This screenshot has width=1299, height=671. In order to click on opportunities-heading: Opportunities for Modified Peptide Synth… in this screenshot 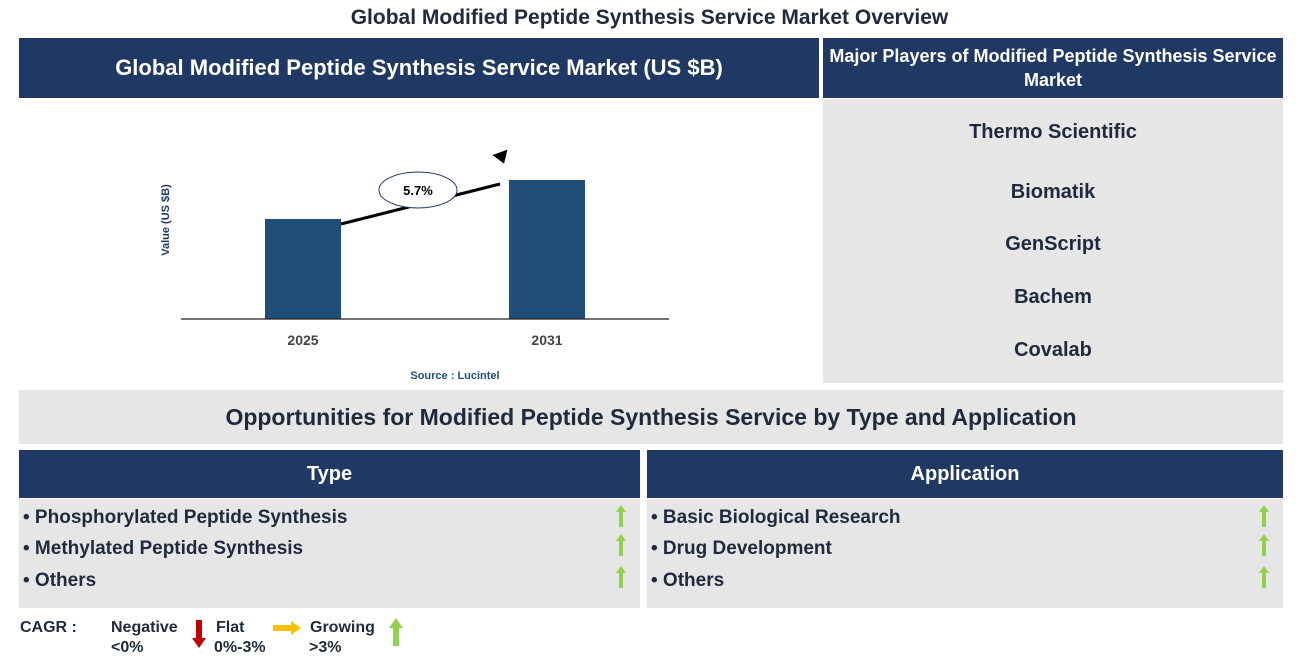, I will do `click(651, 417)`.